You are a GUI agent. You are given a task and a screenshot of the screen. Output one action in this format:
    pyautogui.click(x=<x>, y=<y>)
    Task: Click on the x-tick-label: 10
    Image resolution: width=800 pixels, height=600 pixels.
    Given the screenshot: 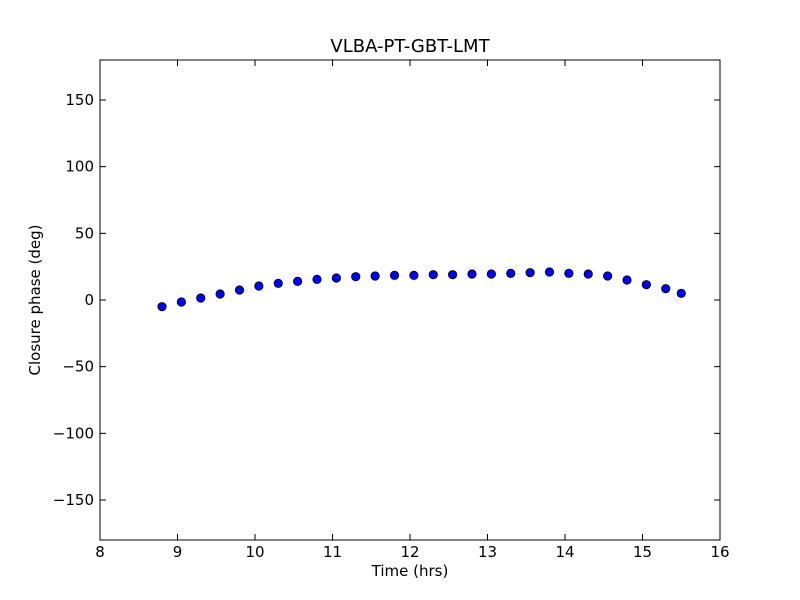 What is the action you would take?
    pyautogui.click(x=254, y=552)
    